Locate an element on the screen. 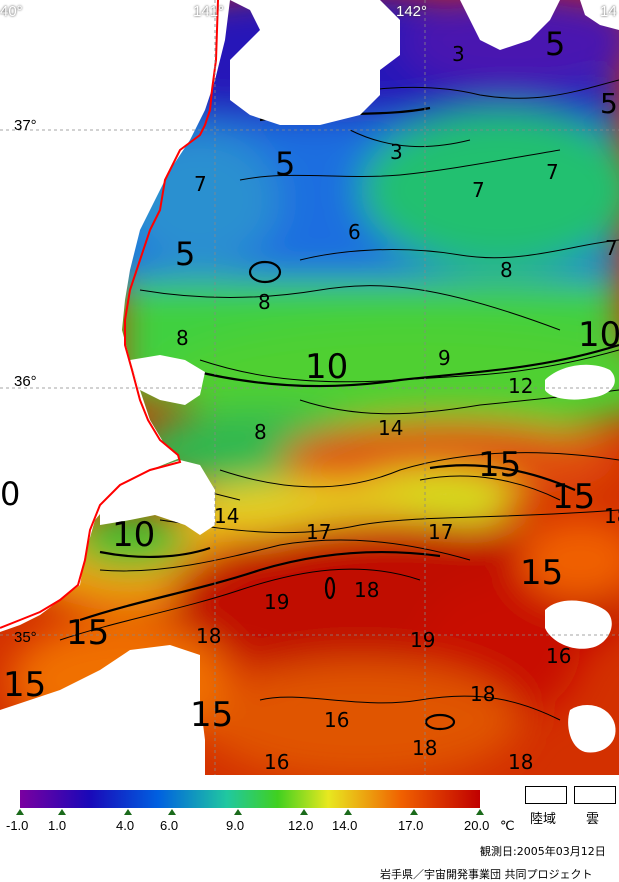 This screenshot has height=882, width=619. colorbar-tick-label: -1.0 is located at coordinates (17, 825).